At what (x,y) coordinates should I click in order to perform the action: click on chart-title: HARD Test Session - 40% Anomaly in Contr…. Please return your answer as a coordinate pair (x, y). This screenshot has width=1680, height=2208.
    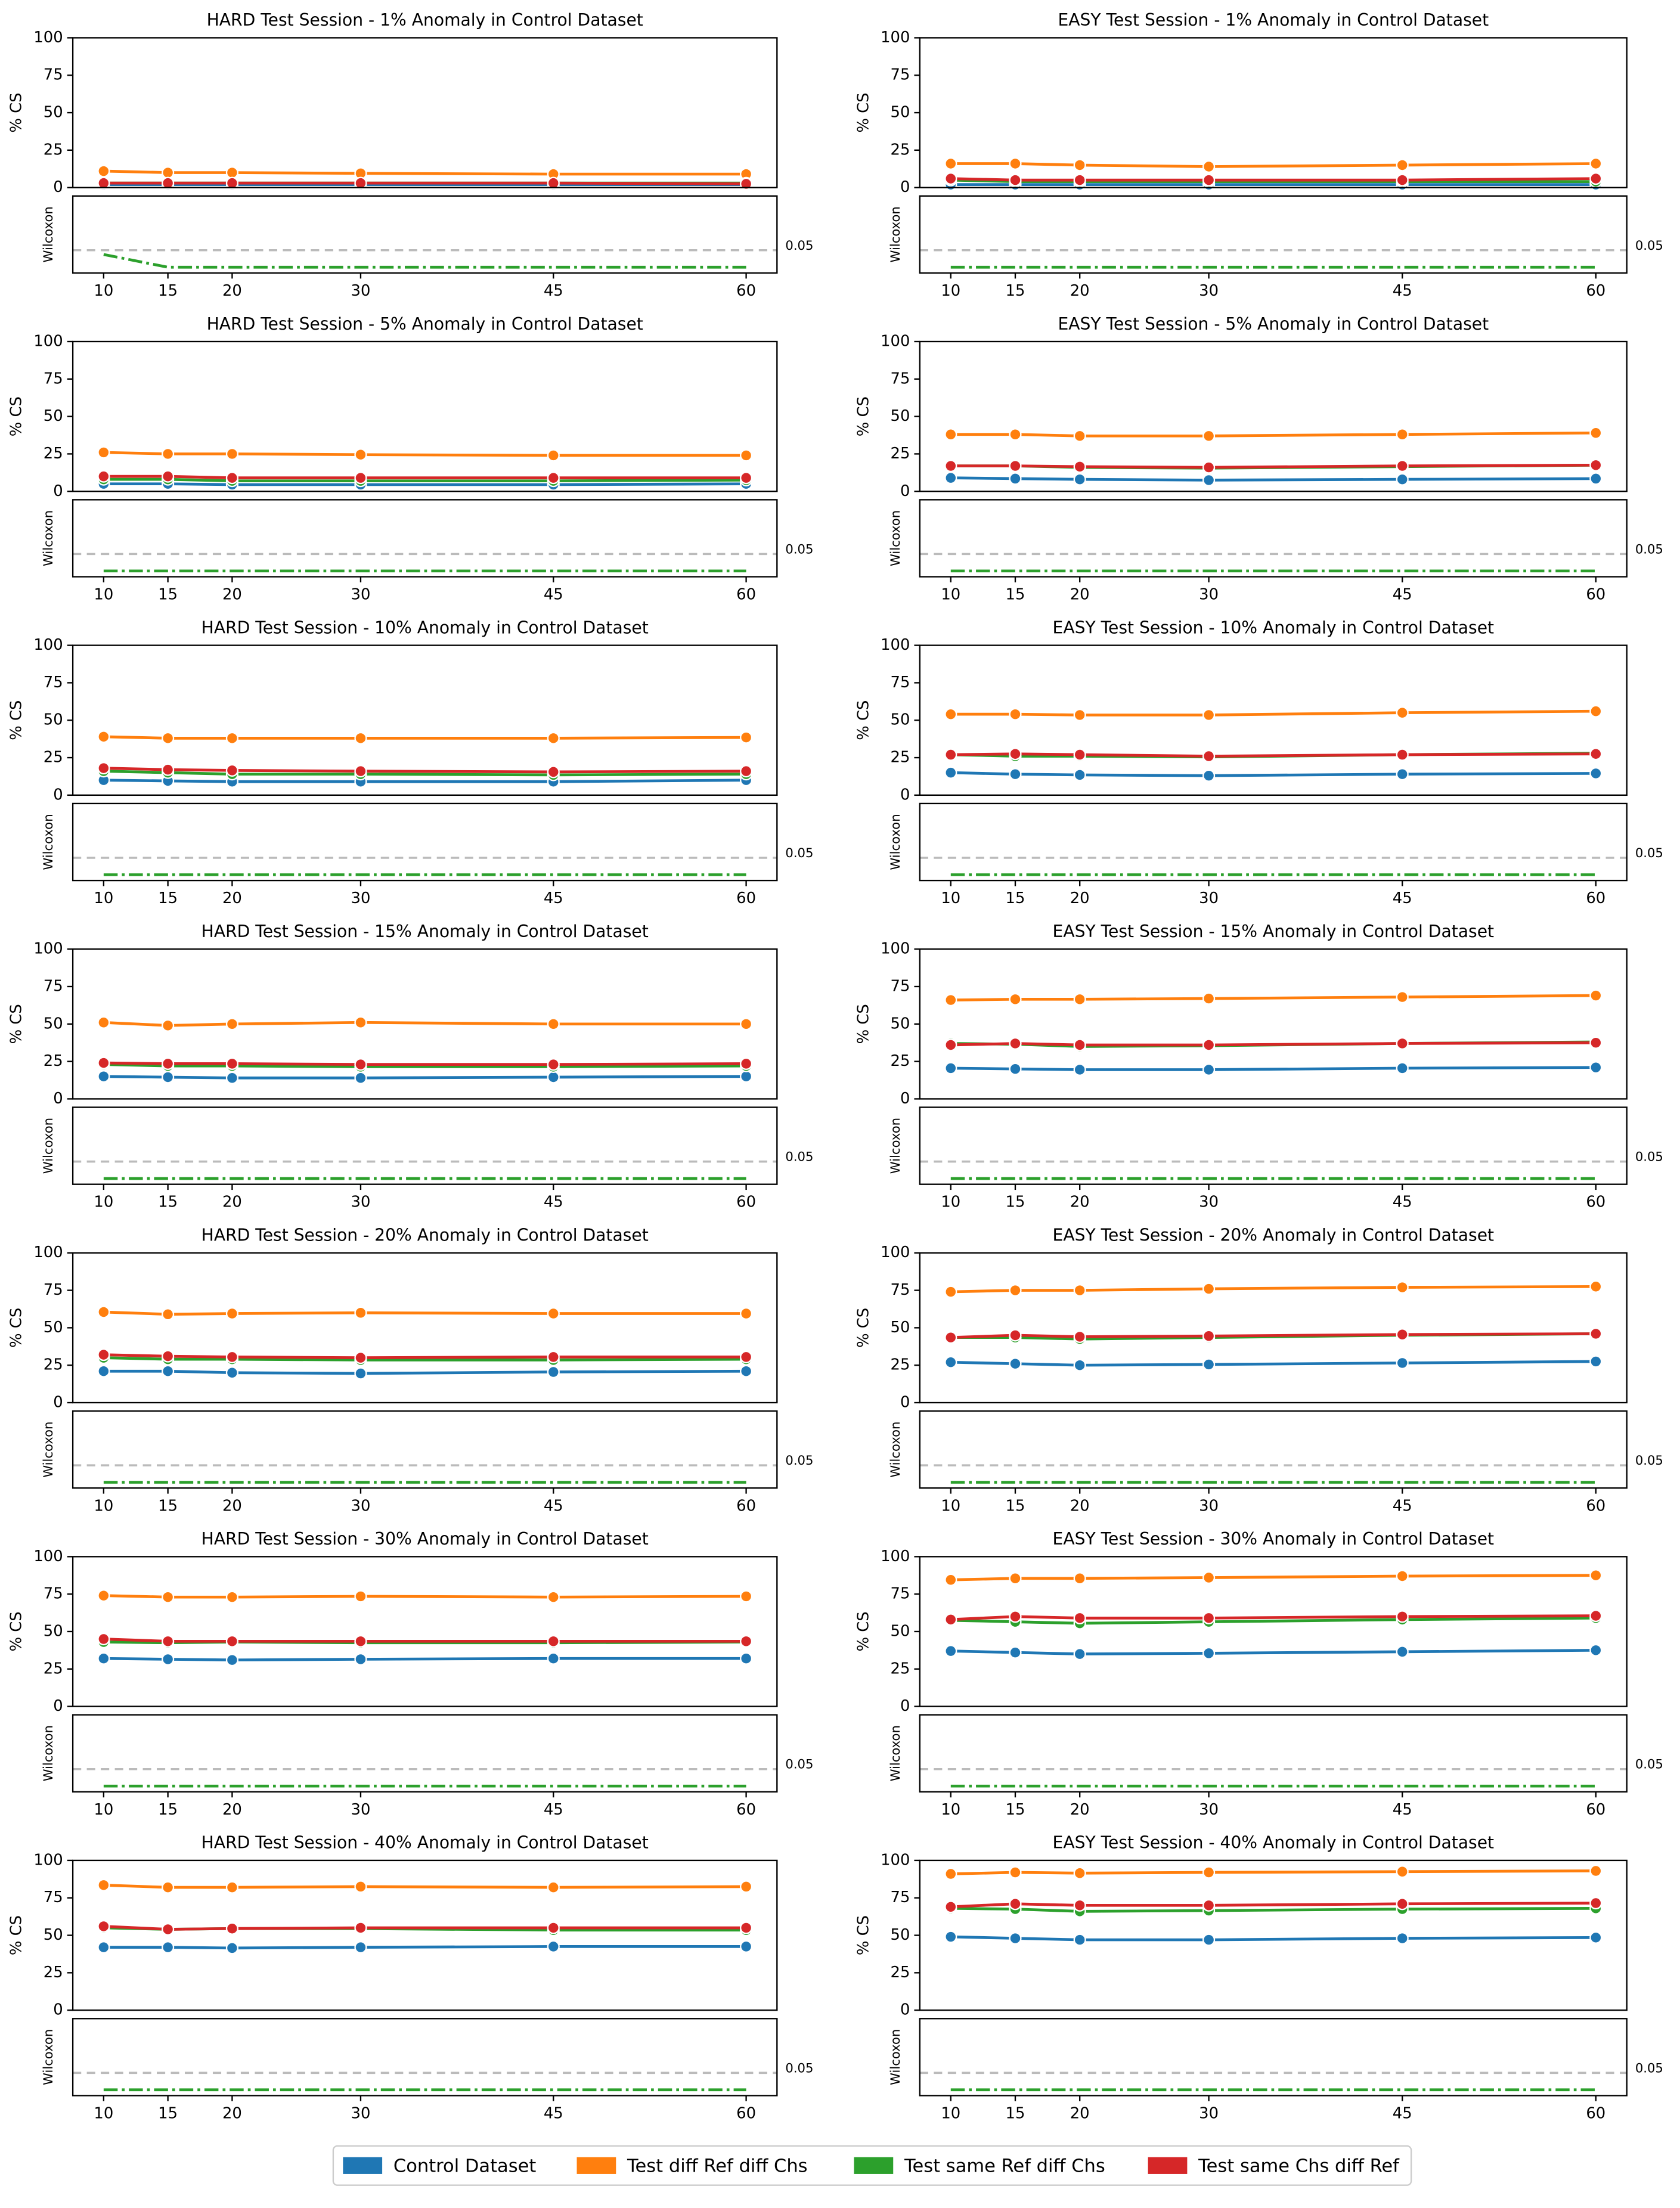
    Looking at the image, I should click on (426, 1843).